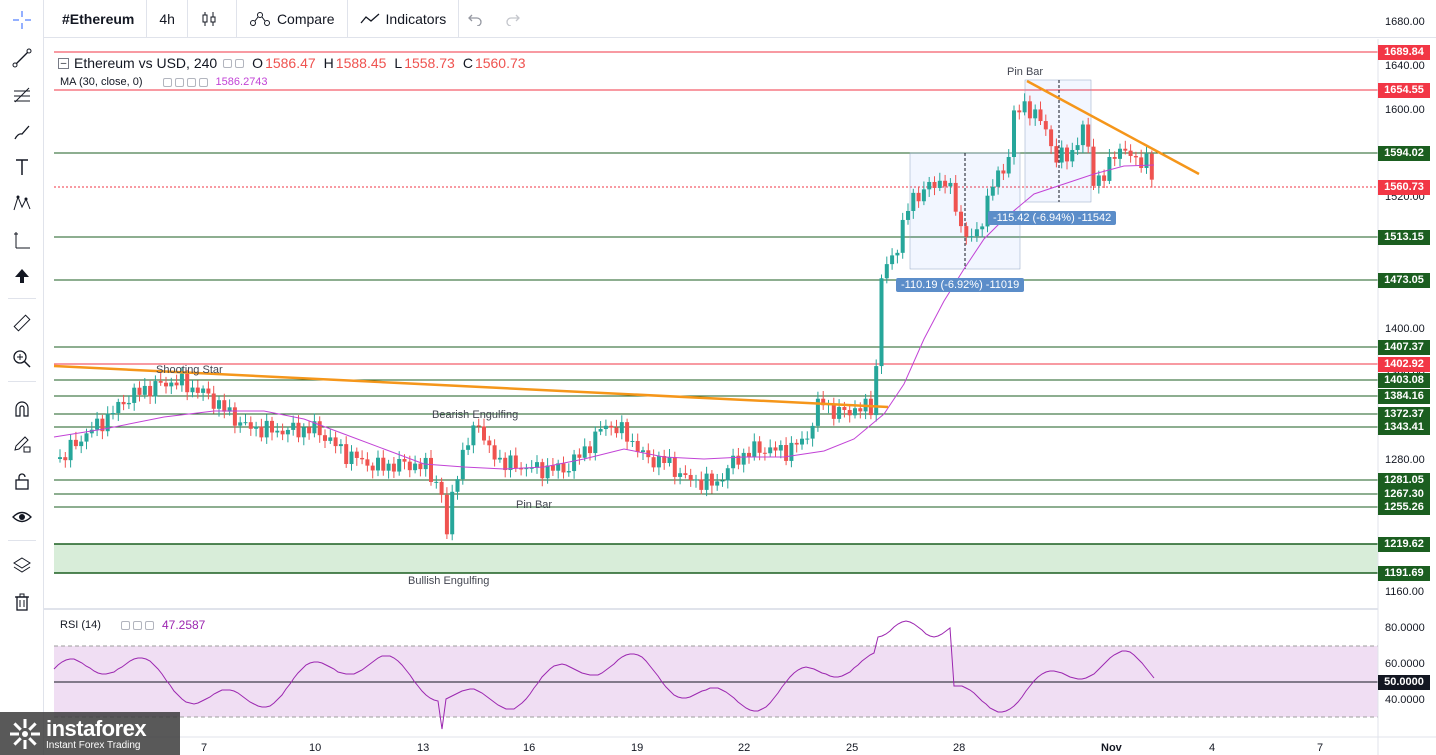 The width and height of the screenshot is (1436, 755). Describe the element at coordinates (240, 63) in the screenshot. I see `settings-small-icon` at that location.